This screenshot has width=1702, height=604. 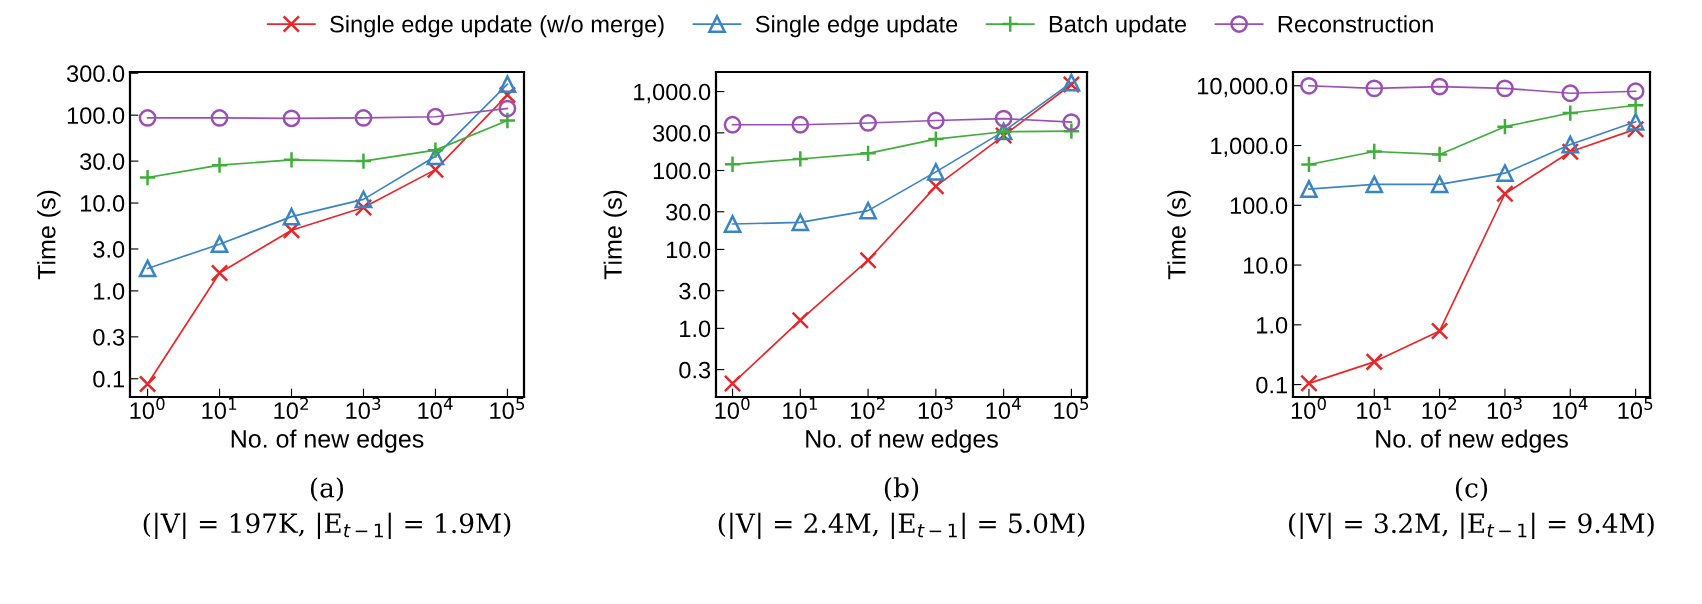 I want to click on text: (|V| = 197K, |E$_{t−1}$| = 1.9M), so click(x=327, y=526).